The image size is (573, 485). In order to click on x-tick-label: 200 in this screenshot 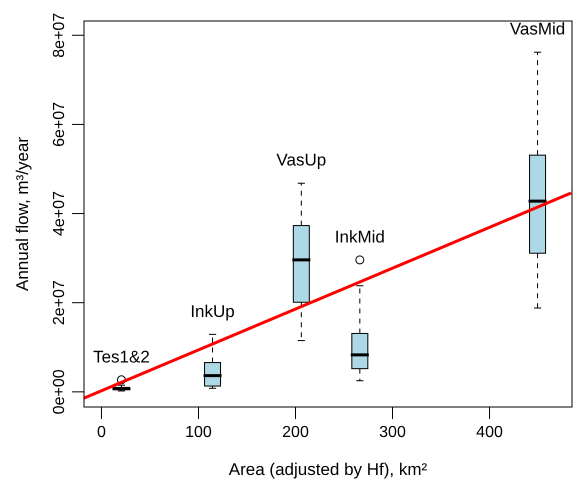, I will do `click(295, 432)`.